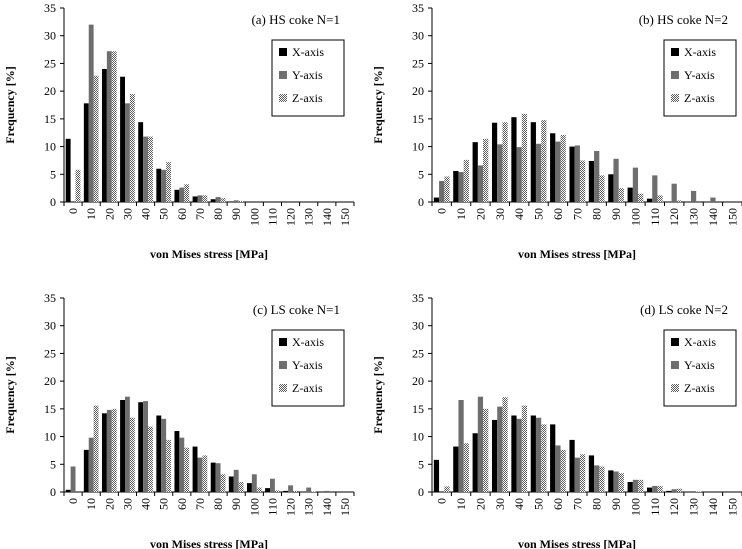  Describe the element at coordinates (675, 365) in the screenshot. I see `legend-swatch-y-axis` at that location.